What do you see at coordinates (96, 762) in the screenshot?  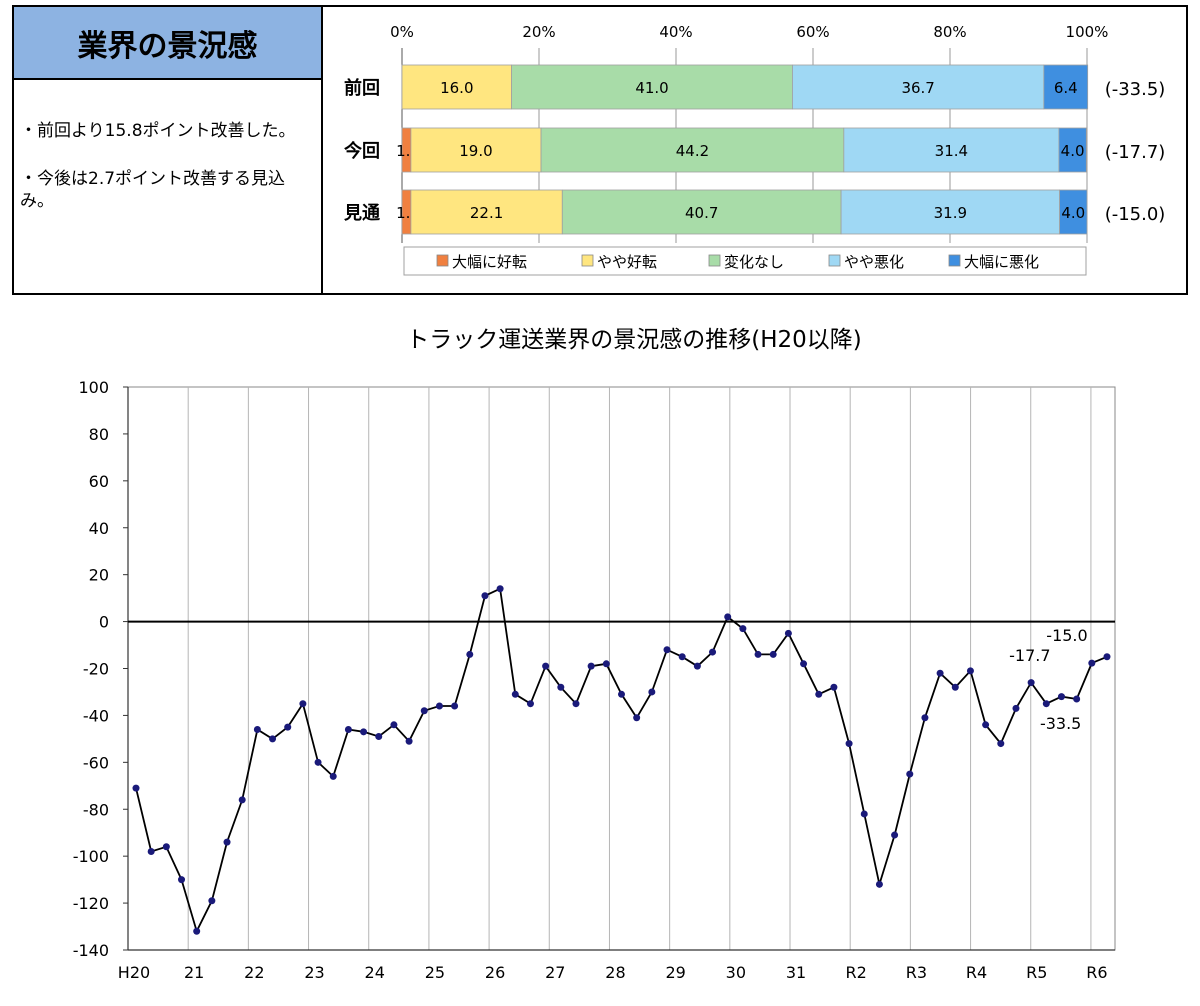 I see `y-tick-label: -60` at bounding box center [96, 762].